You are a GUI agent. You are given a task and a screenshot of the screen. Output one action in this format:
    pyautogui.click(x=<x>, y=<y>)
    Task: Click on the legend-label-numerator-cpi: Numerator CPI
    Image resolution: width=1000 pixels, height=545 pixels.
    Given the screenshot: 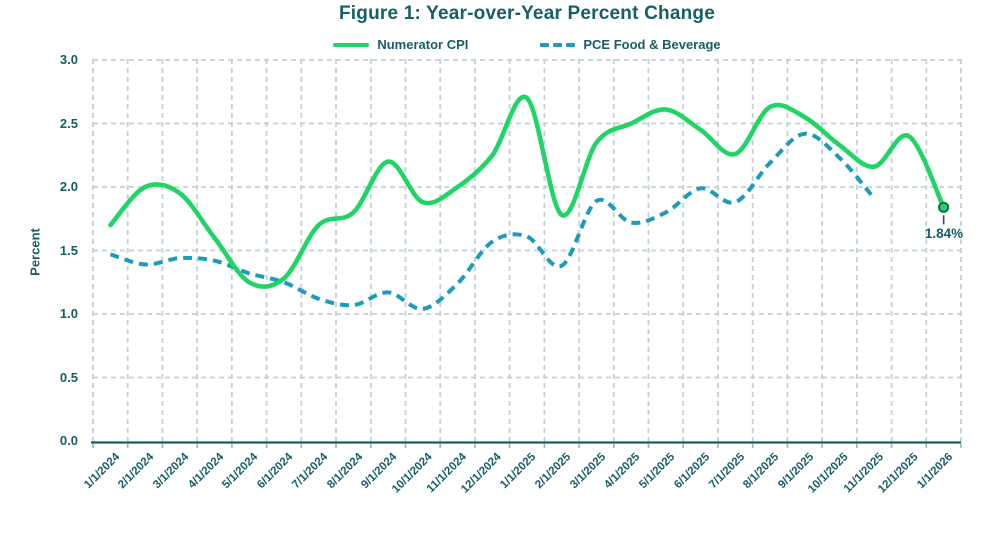 What is the action you would take?
    pyautogui.click(x=423, y=44)
    